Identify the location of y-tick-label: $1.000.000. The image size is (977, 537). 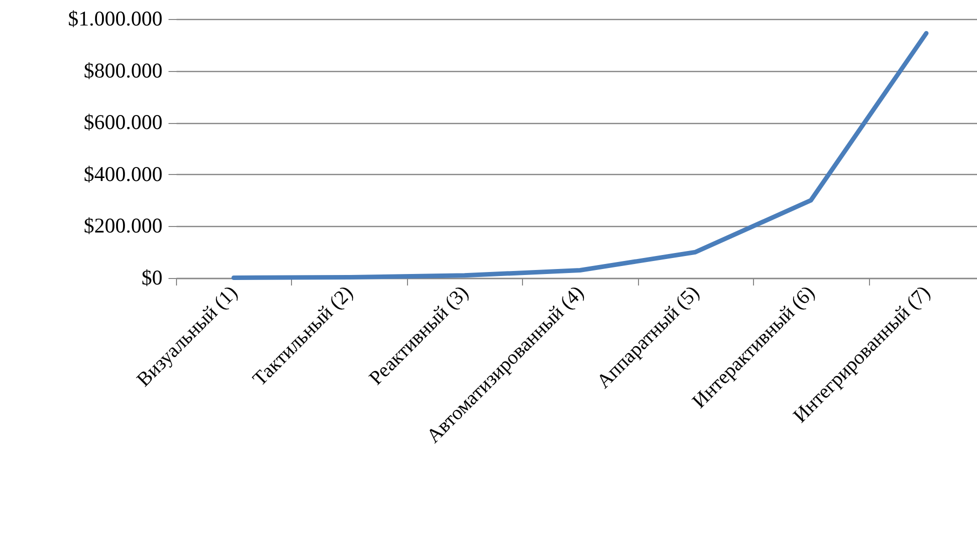
(115, 18).